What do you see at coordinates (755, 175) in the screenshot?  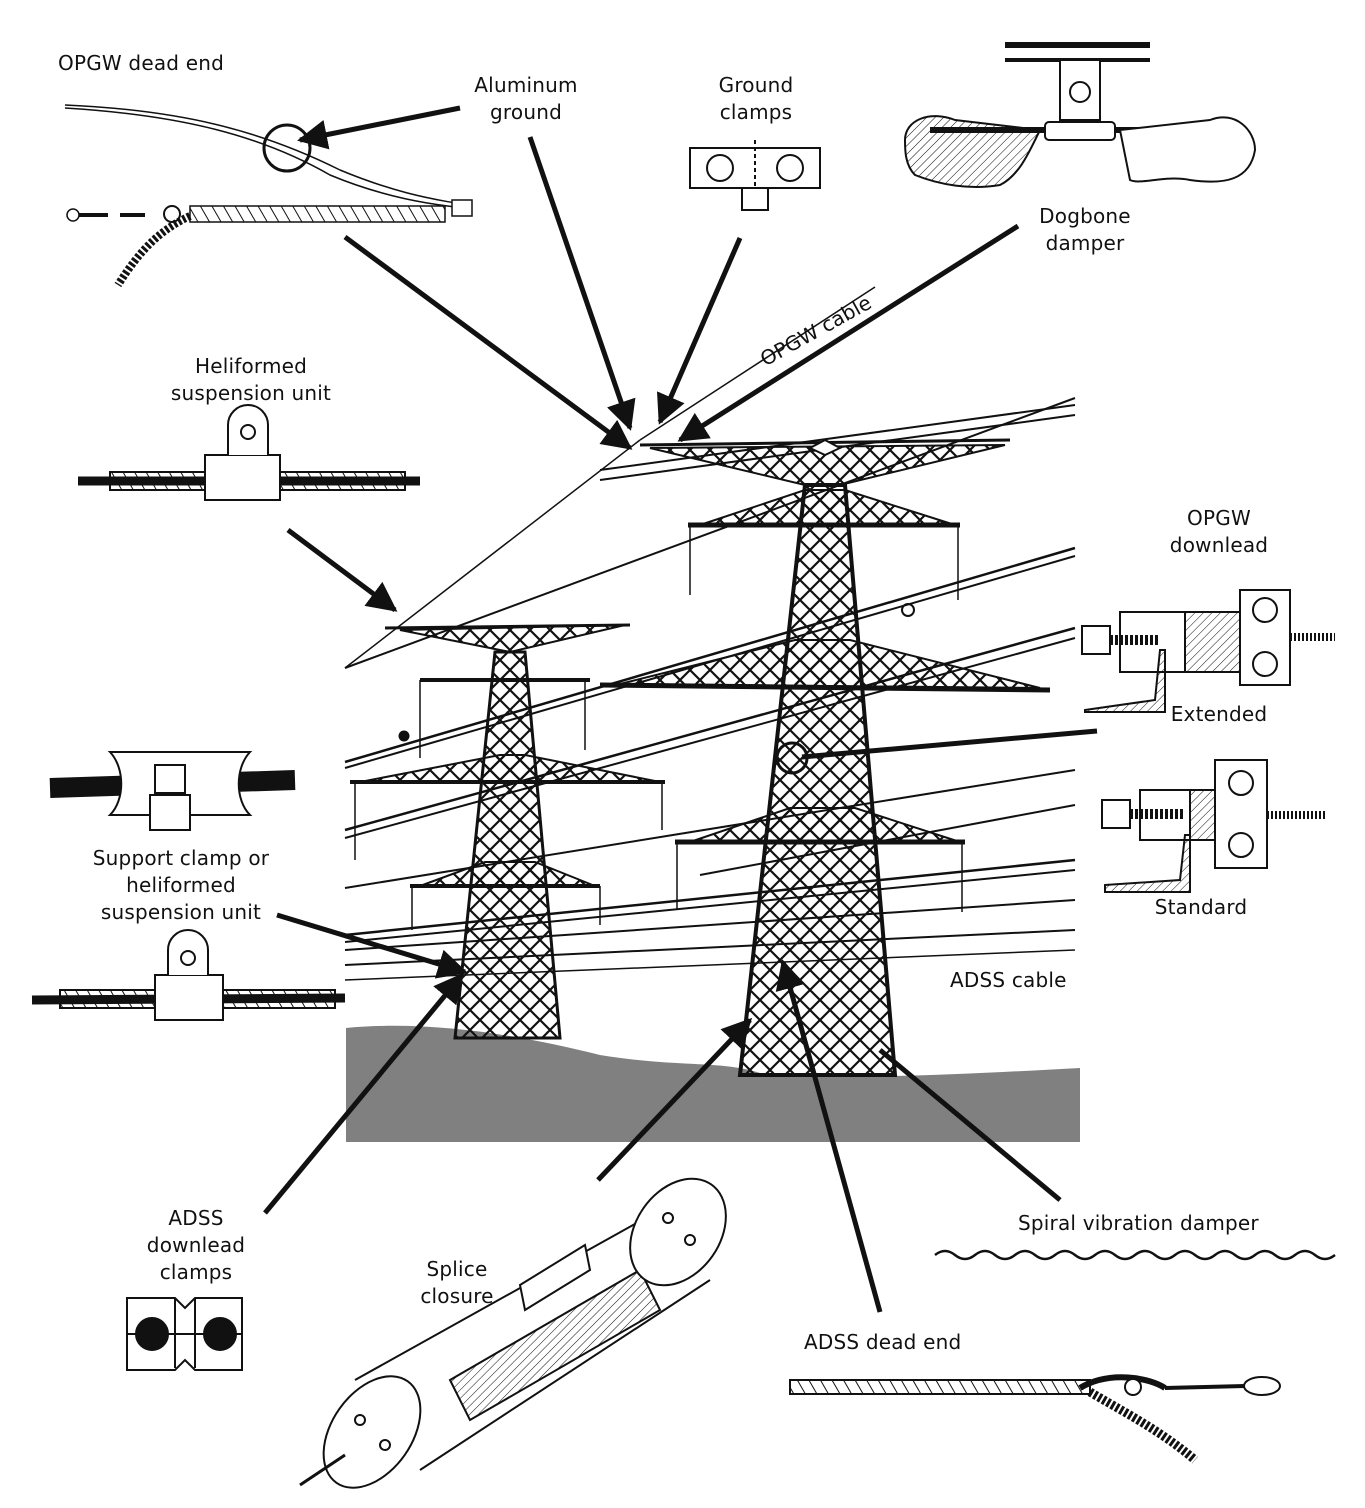 I see `ground-clamps-illustration` at bounding box center [755, 175].